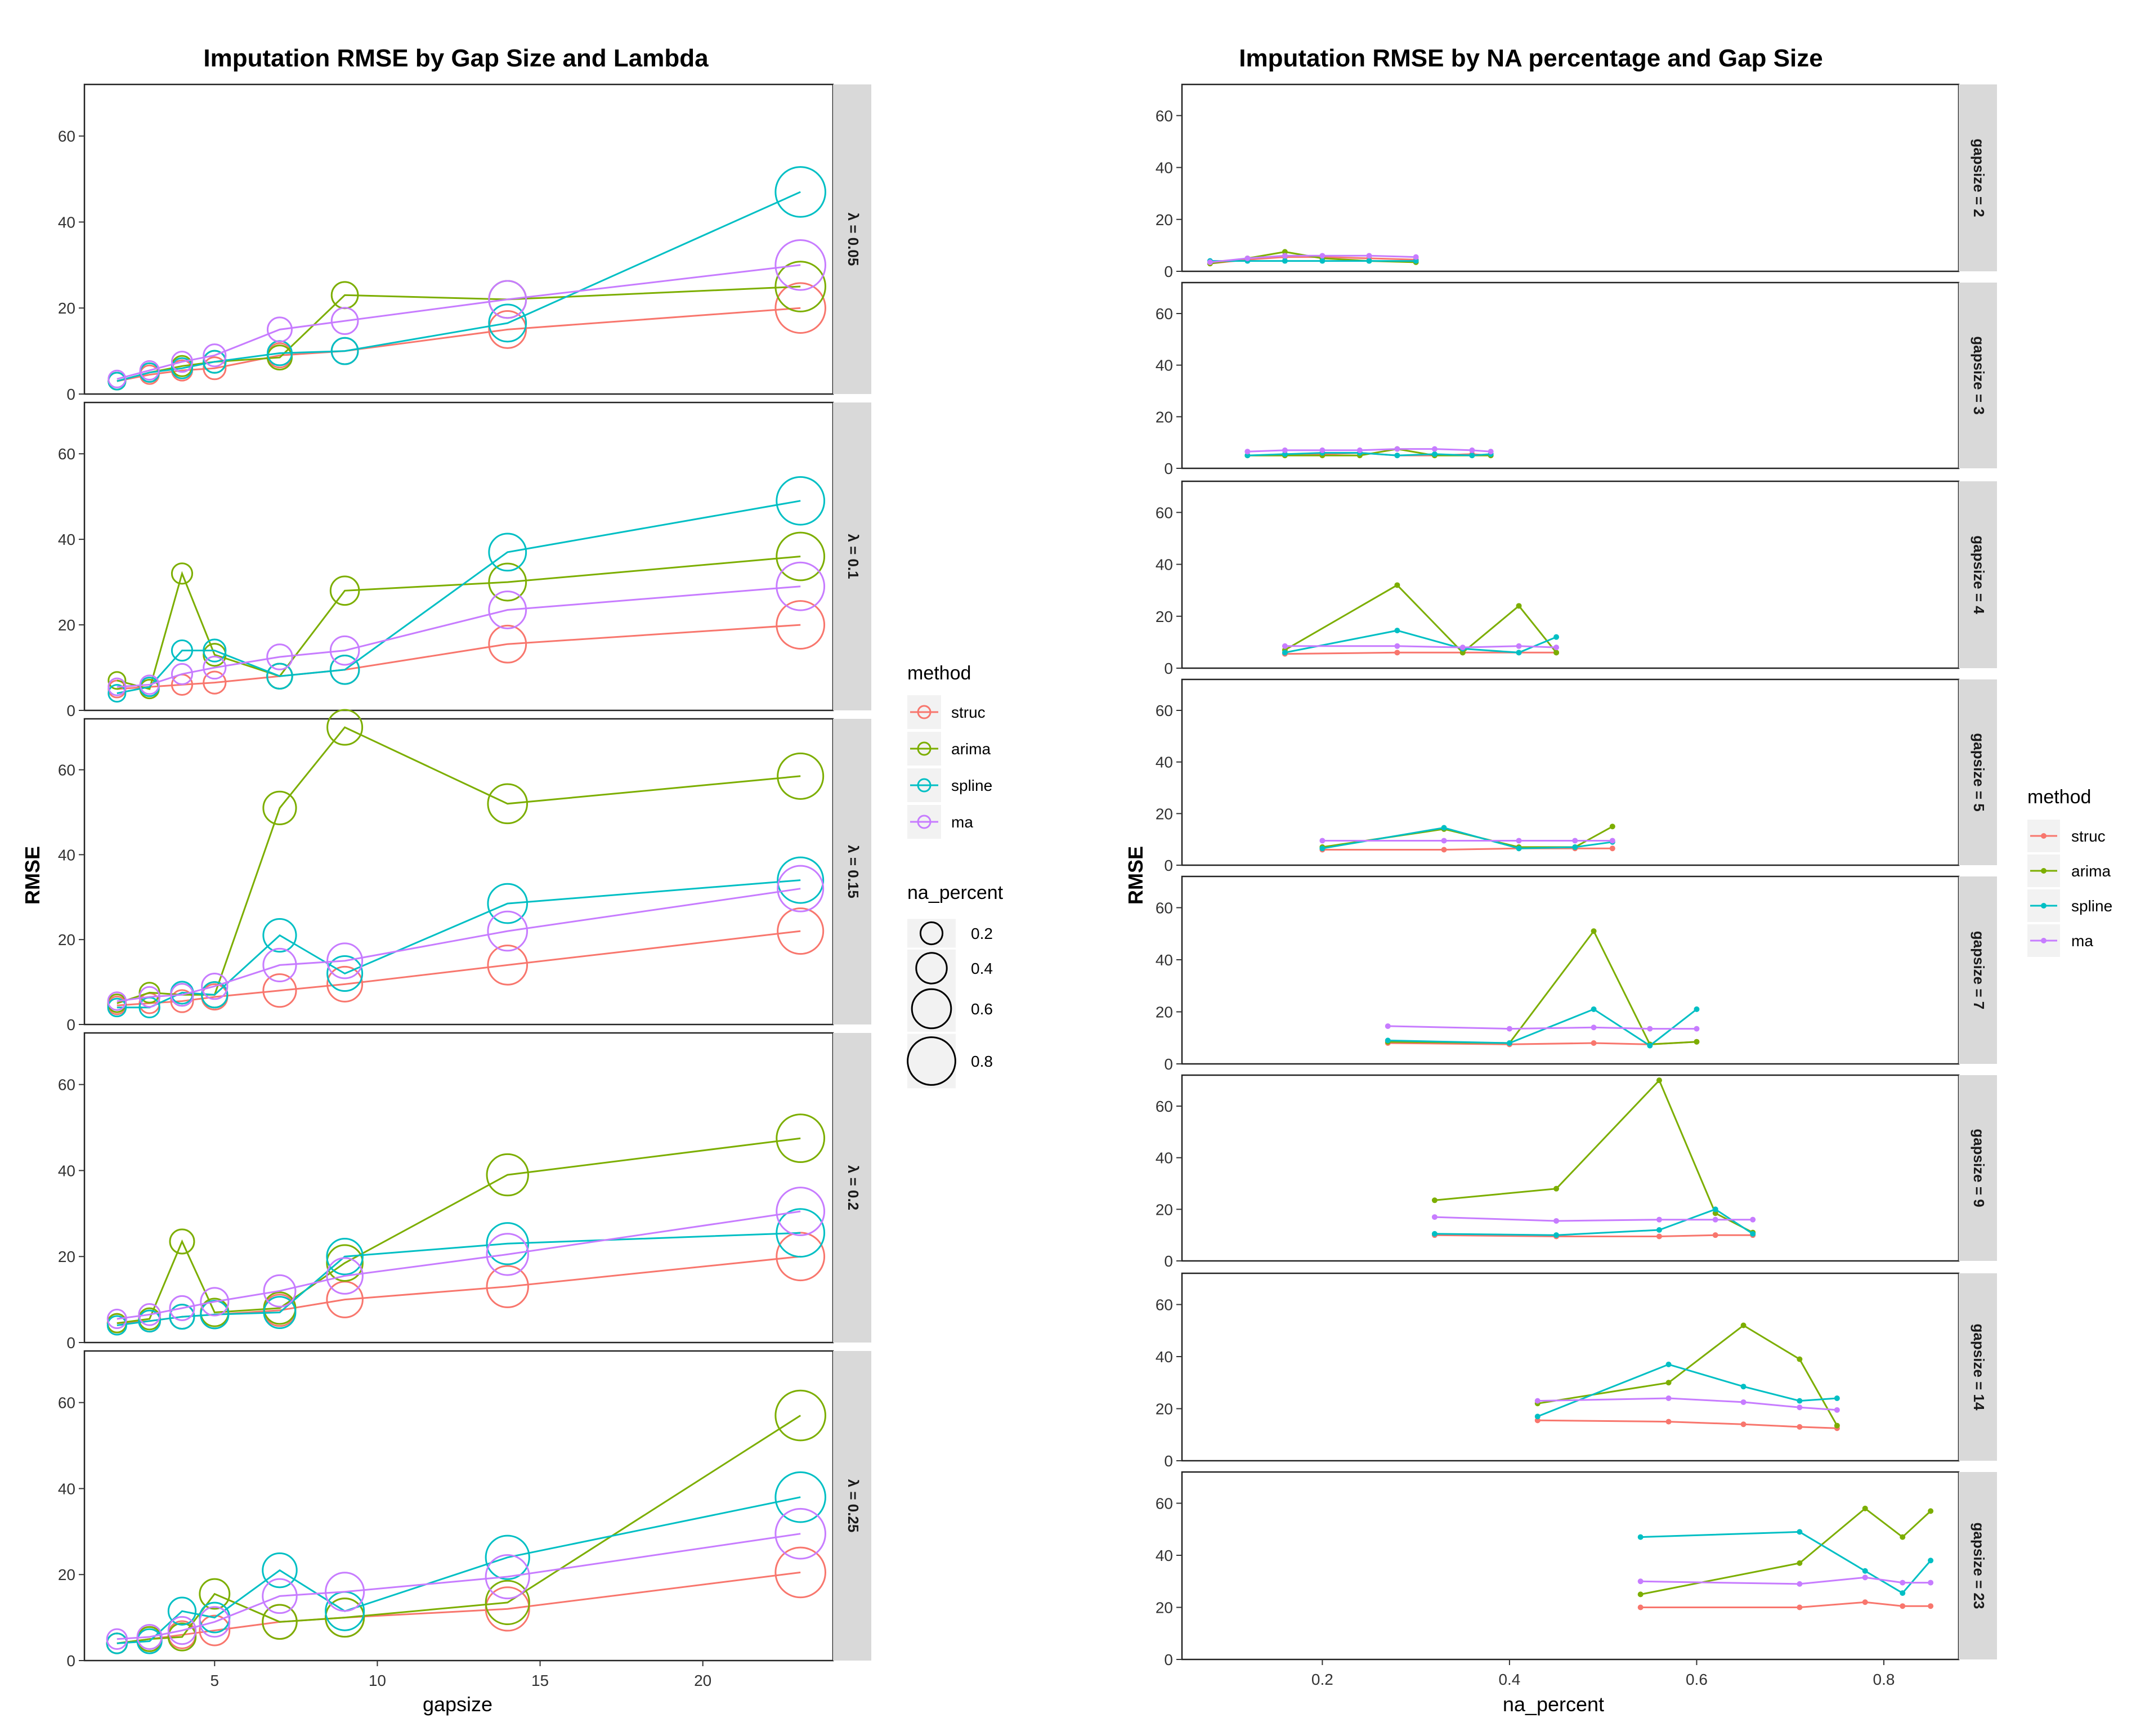  Describe the element at coordinates (540, 1680) in the screenshot. I see `left-x-tick-label: 15` at that location.